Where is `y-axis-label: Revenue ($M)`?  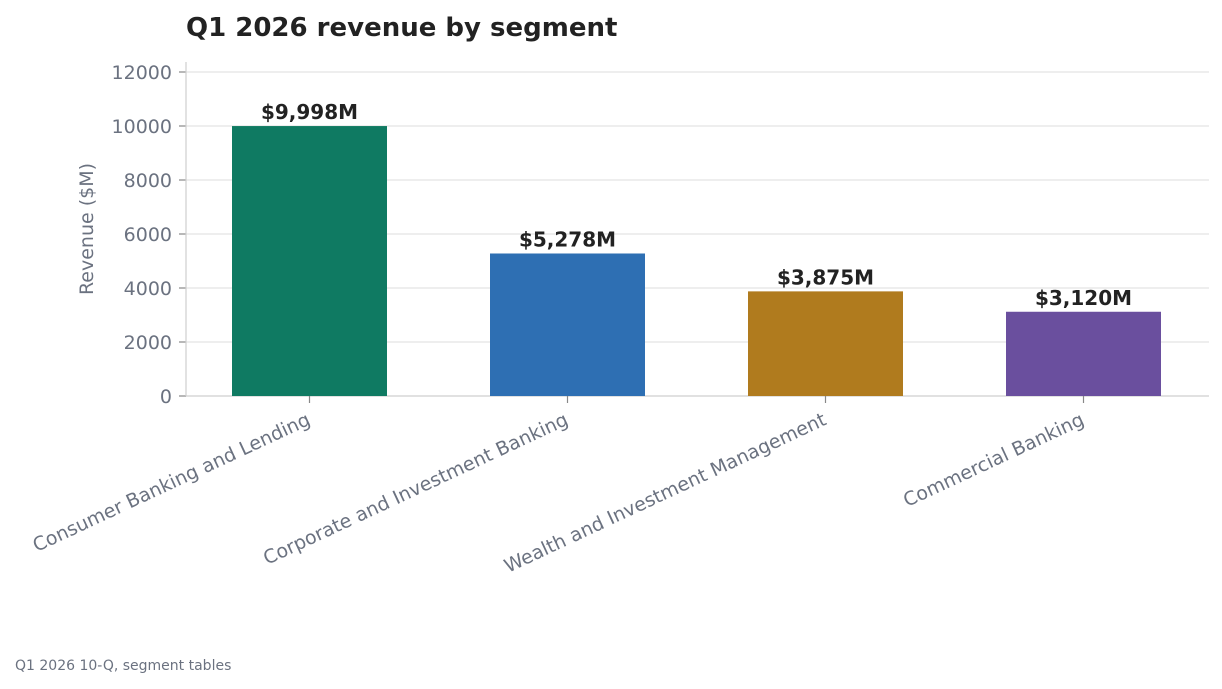
y-axis-label: Revenue ($M) is located at coordinates (87, 229).